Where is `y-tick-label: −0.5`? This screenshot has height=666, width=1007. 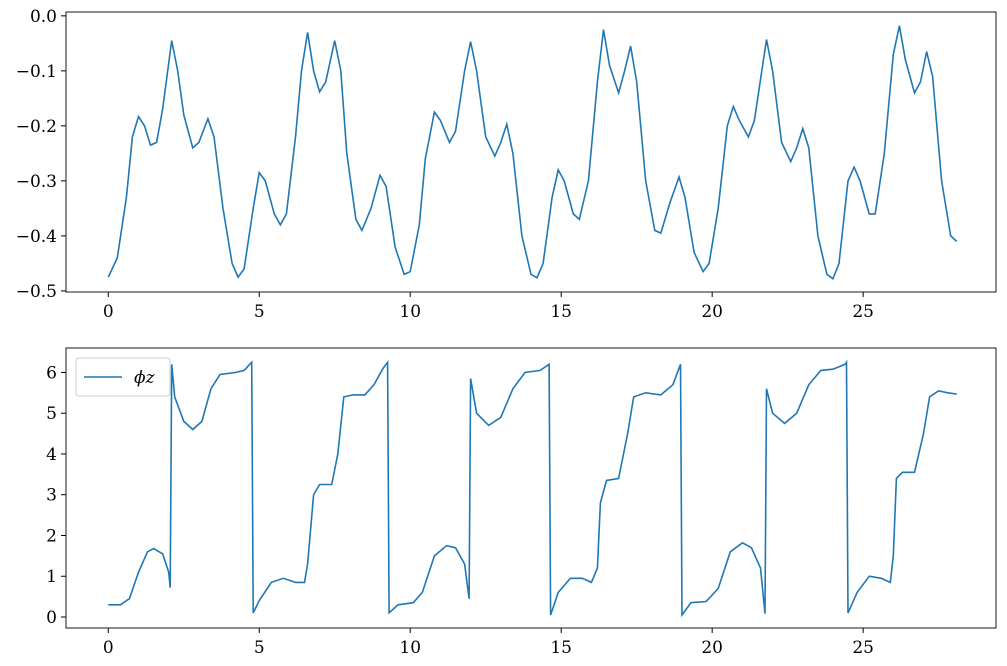 y-tick-label: −0.5 is located at coordinates (36, 292).